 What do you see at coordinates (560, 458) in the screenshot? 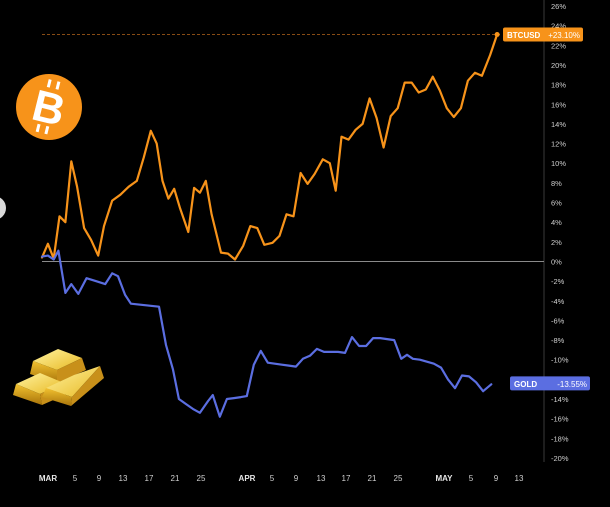
I see `y-tick-label: -20%` at bounding box center [560, 458].